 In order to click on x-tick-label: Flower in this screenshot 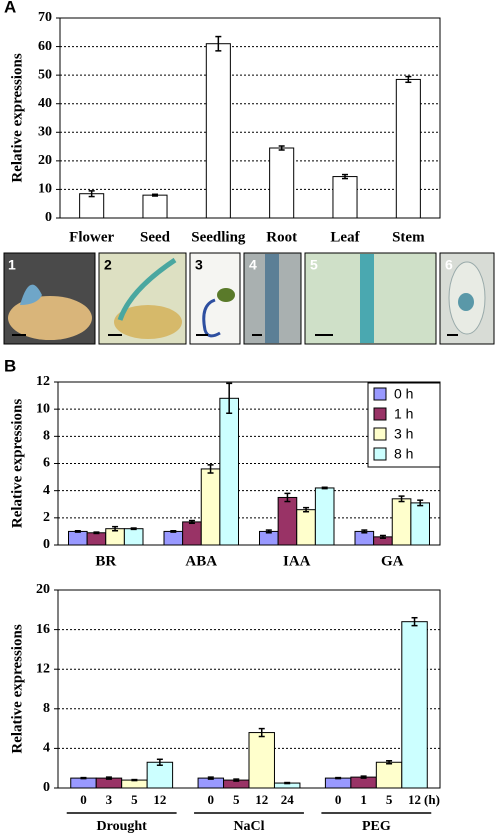, I will do `click(91, 237)`.